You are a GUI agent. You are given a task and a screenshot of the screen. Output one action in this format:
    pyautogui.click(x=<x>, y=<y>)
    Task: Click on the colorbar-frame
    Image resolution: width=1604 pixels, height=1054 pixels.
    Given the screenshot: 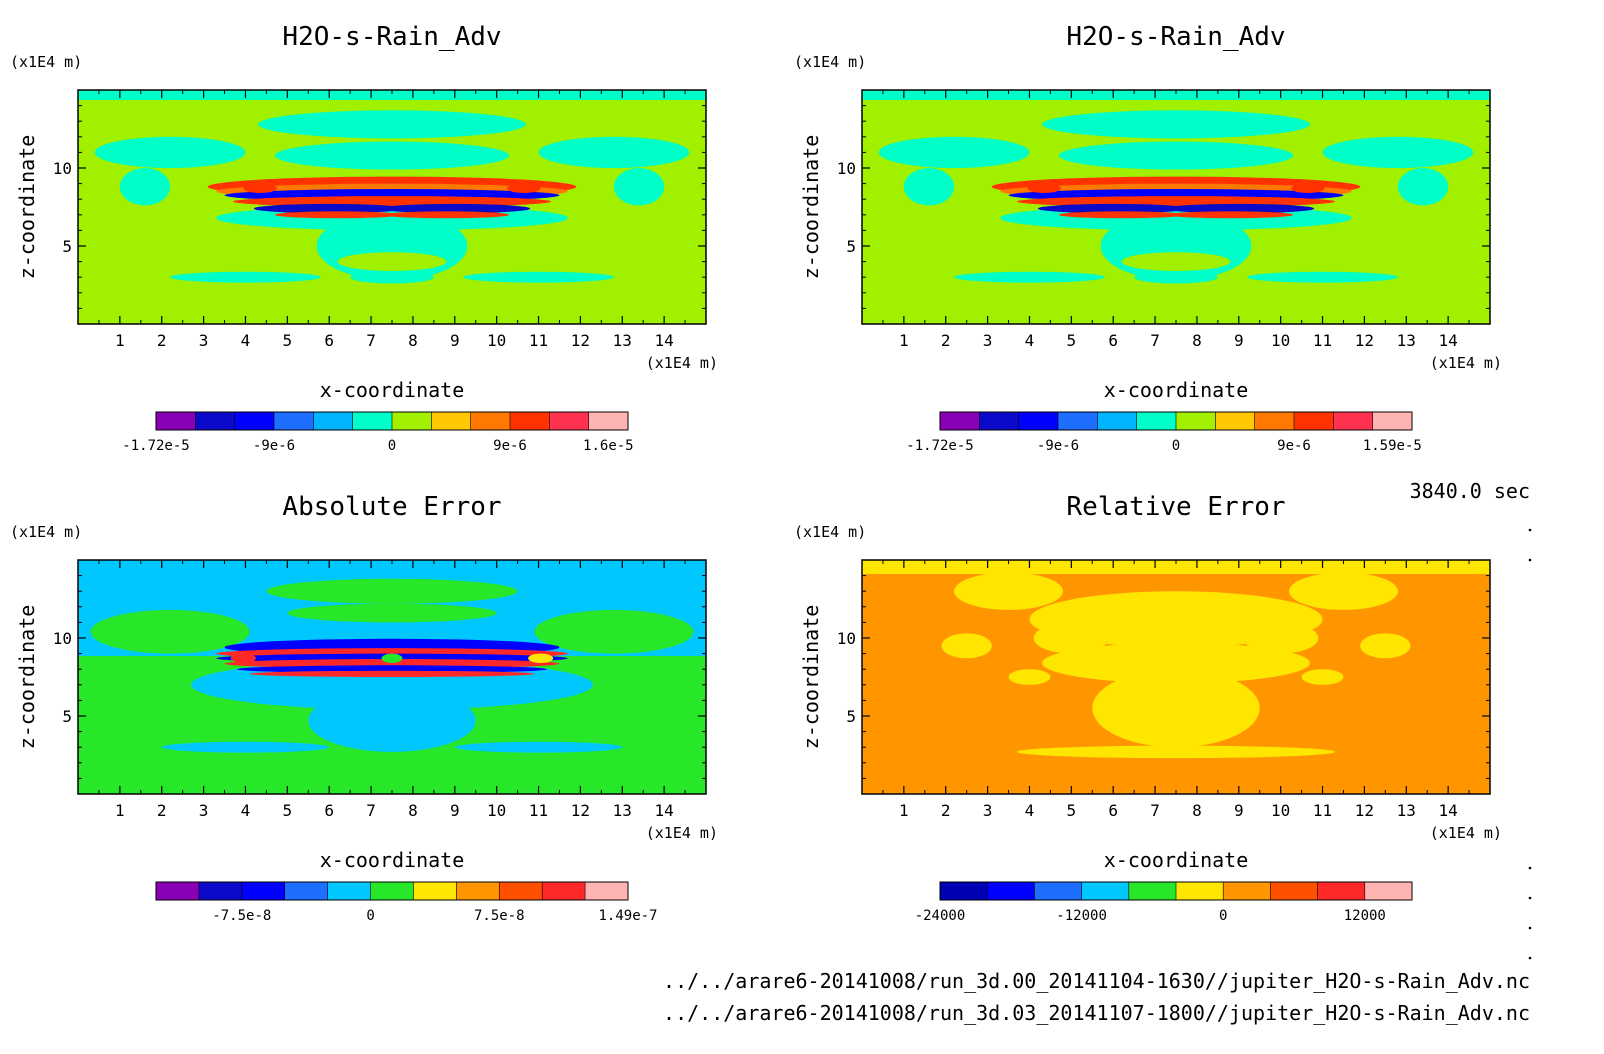 What is the action you would take?
    pyautogui.click(x=392, y=891)
    